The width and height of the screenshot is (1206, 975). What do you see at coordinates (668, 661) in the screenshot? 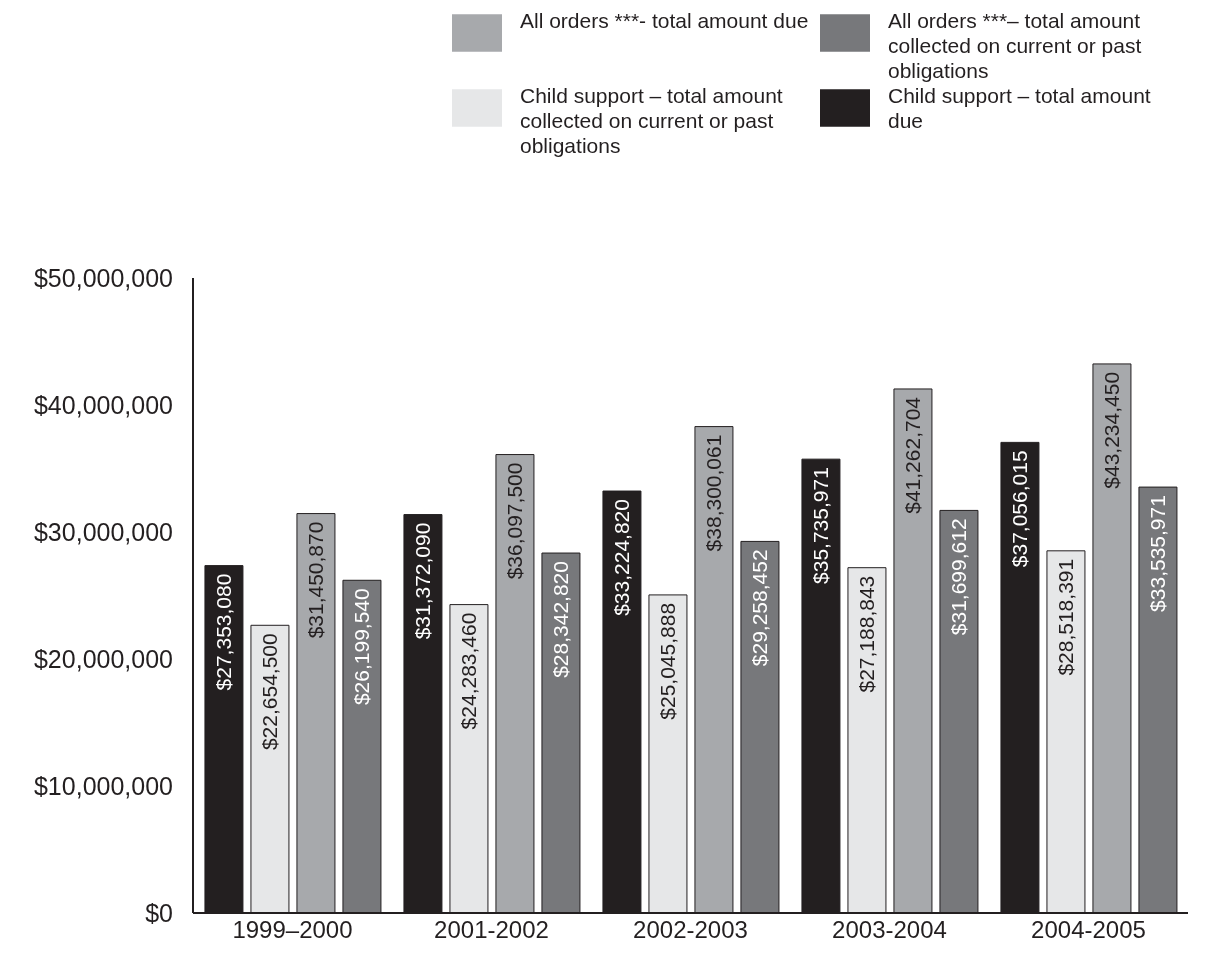
I see `data-label: $25,045,888` at bounding box center [668, 661].